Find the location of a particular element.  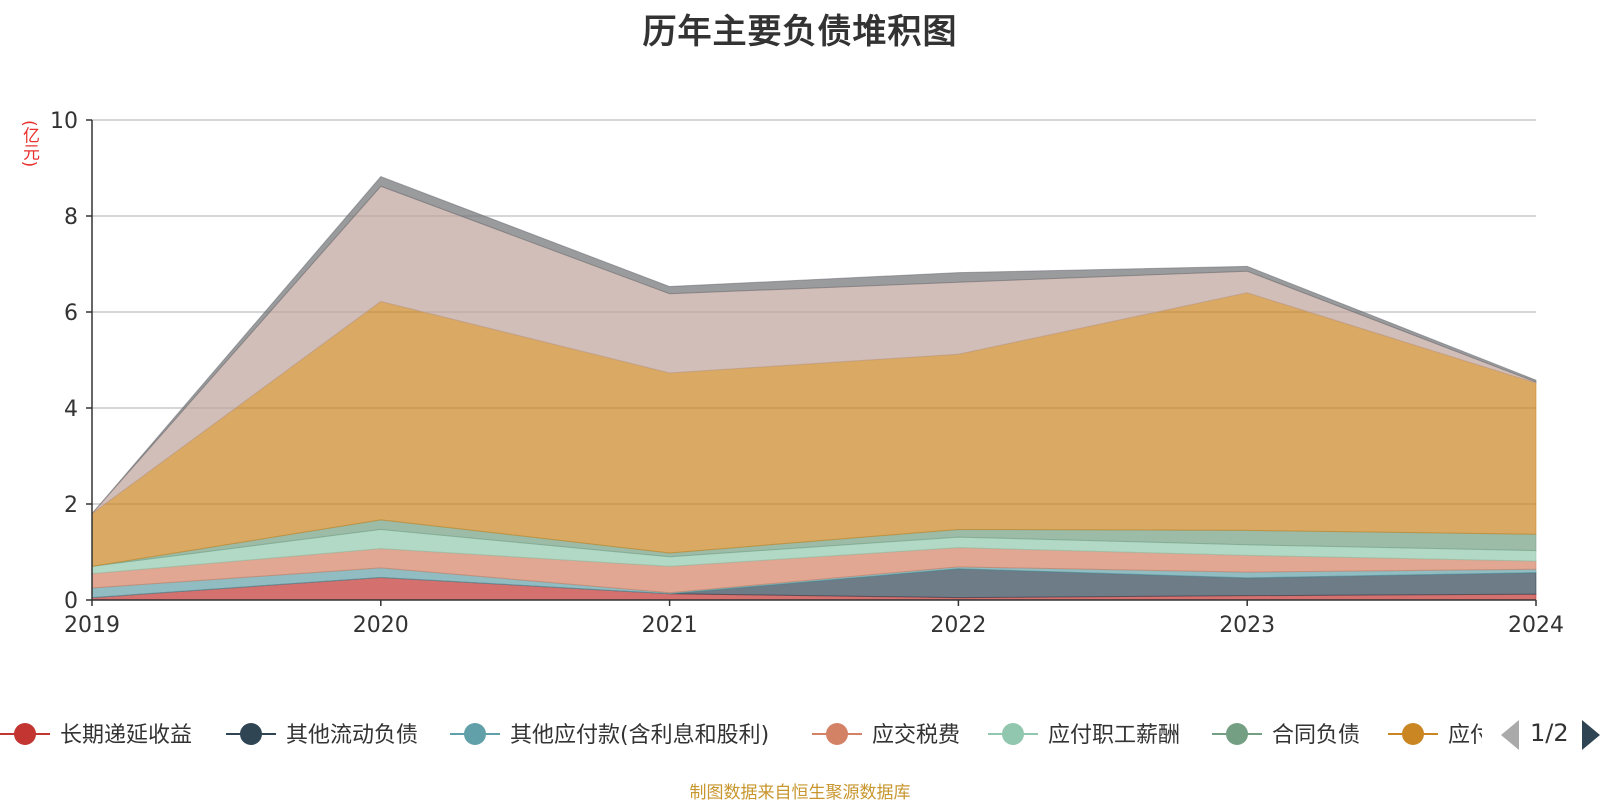

x-tick-label: 2021 is located at coordinates (670, 625).